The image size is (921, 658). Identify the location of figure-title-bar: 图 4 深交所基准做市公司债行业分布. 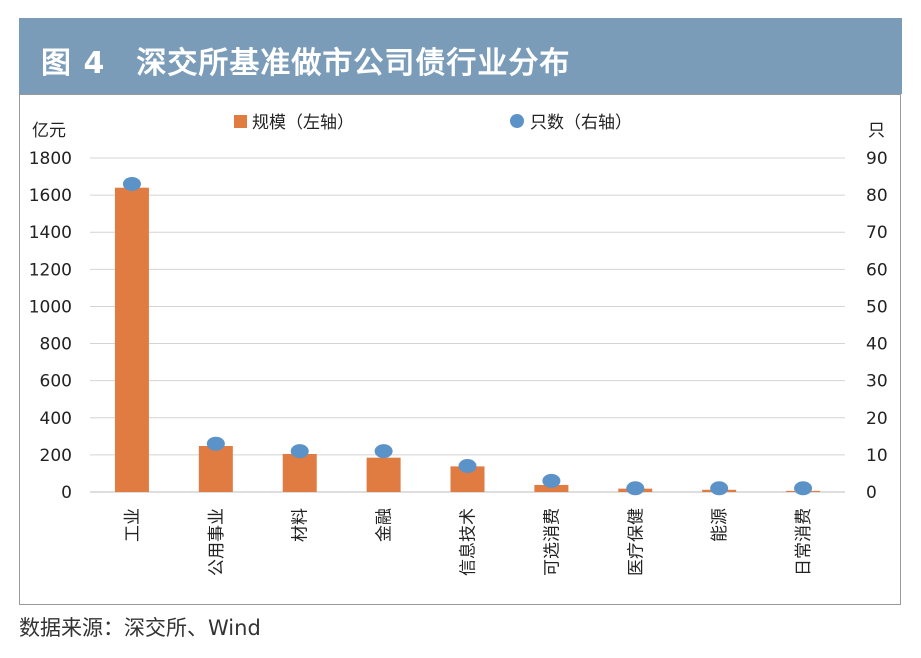
(460, 56).